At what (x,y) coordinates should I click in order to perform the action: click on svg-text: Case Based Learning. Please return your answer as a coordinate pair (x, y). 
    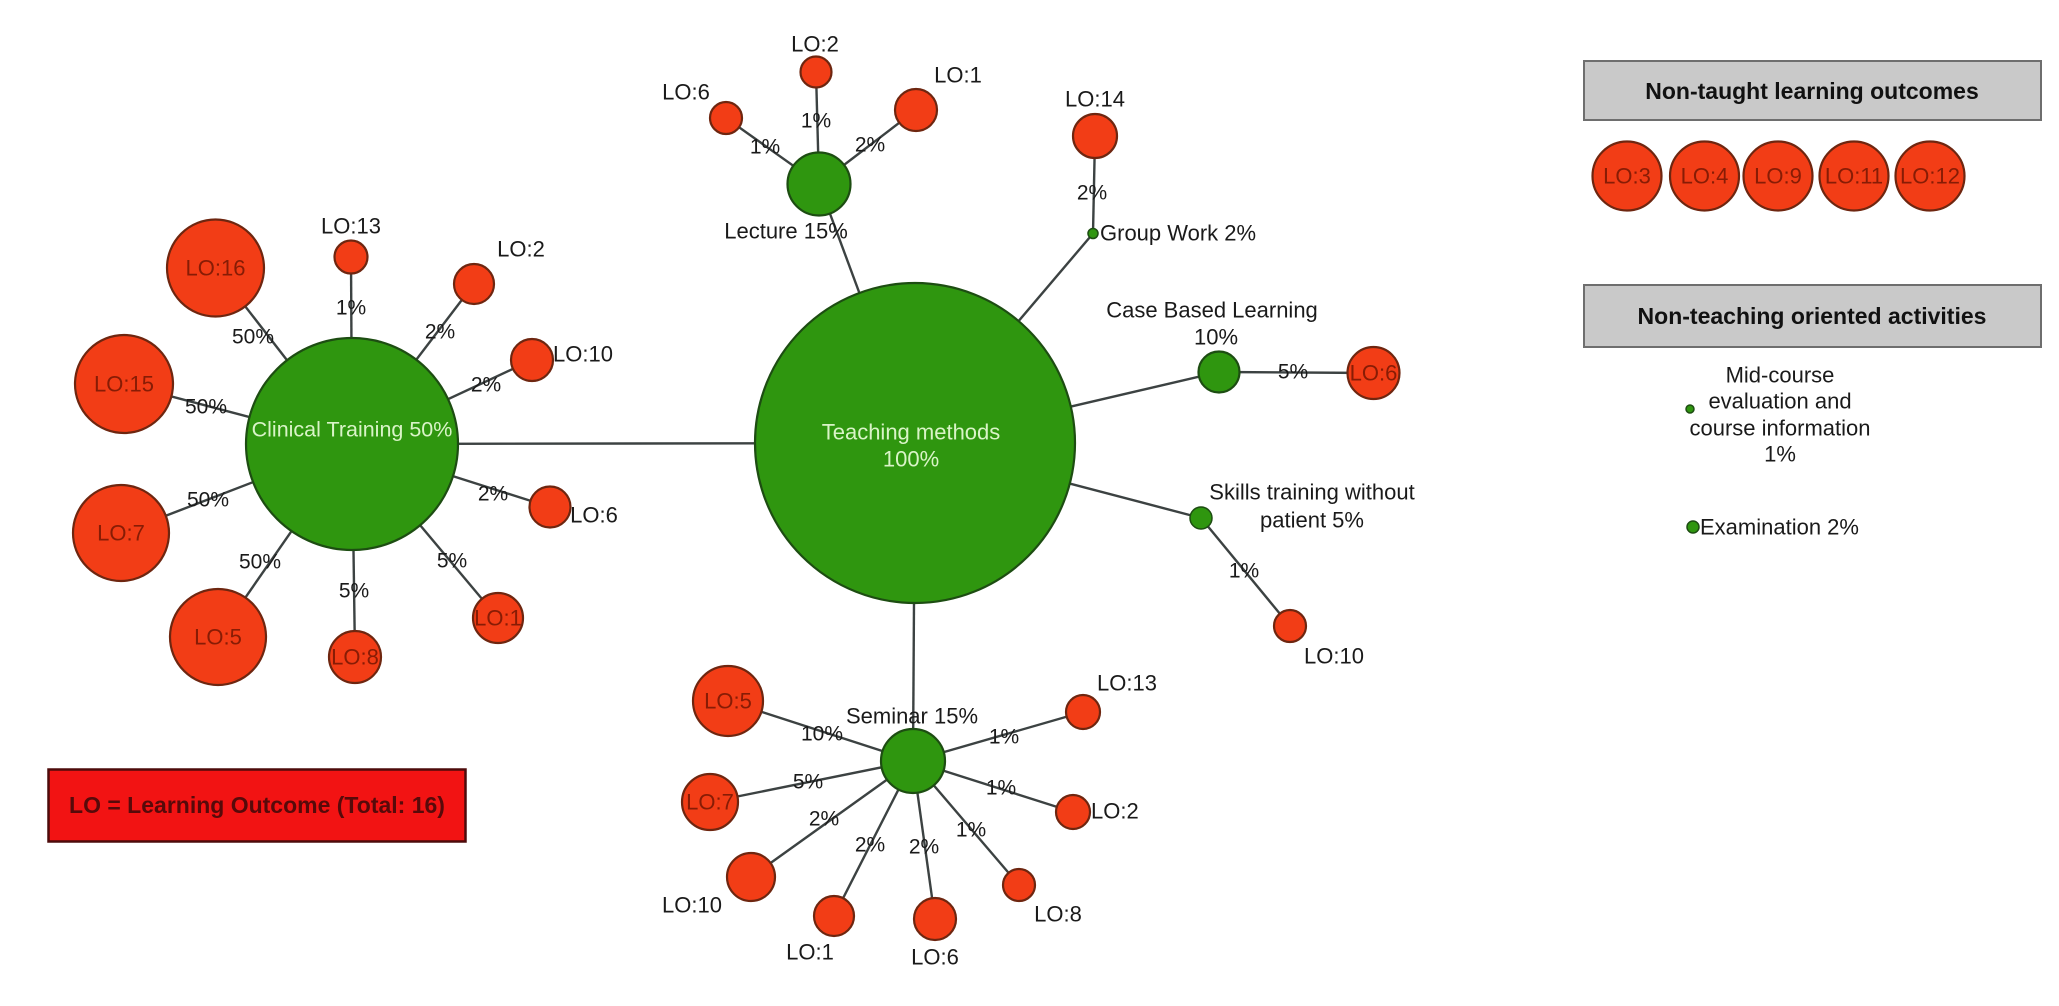
    Looking at the image, I should click on (1212, 310).